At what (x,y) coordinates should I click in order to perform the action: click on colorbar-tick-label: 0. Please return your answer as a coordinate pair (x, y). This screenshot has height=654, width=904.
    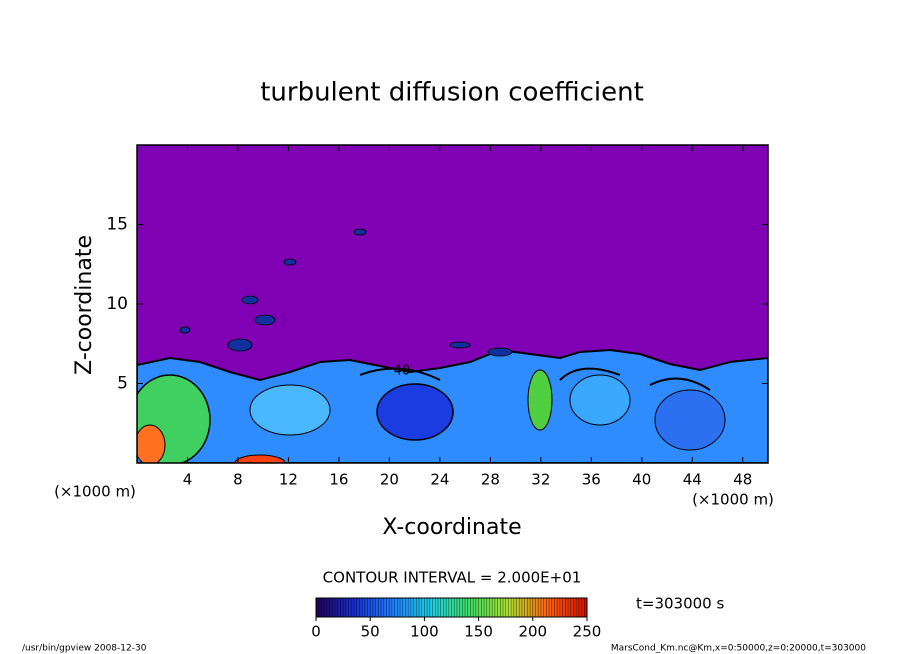
    Looking at the image, I should click on (316, 632).